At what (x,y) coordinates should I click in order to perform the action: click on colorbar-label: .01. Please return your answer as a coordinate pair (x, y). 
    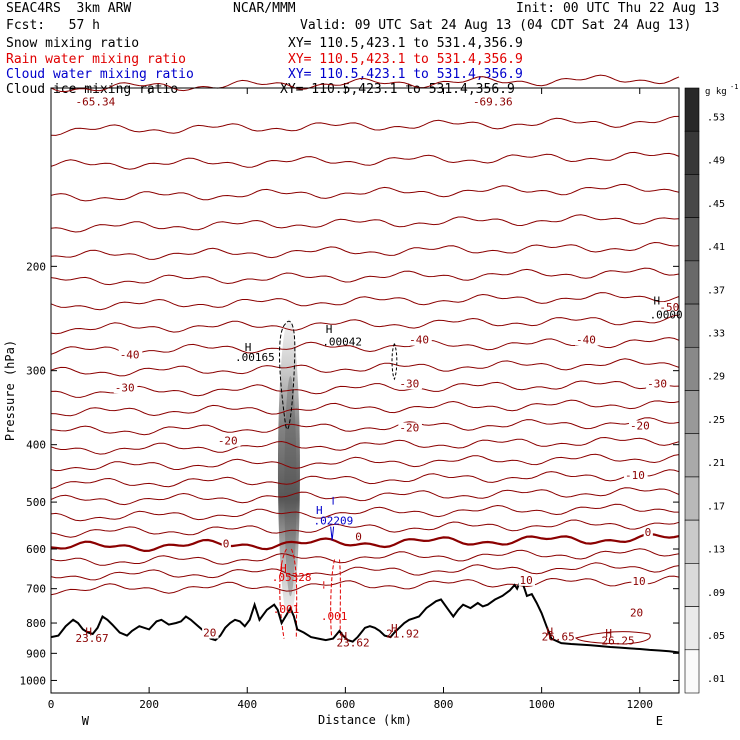
    Looking at the image, I should click on (716, 679).